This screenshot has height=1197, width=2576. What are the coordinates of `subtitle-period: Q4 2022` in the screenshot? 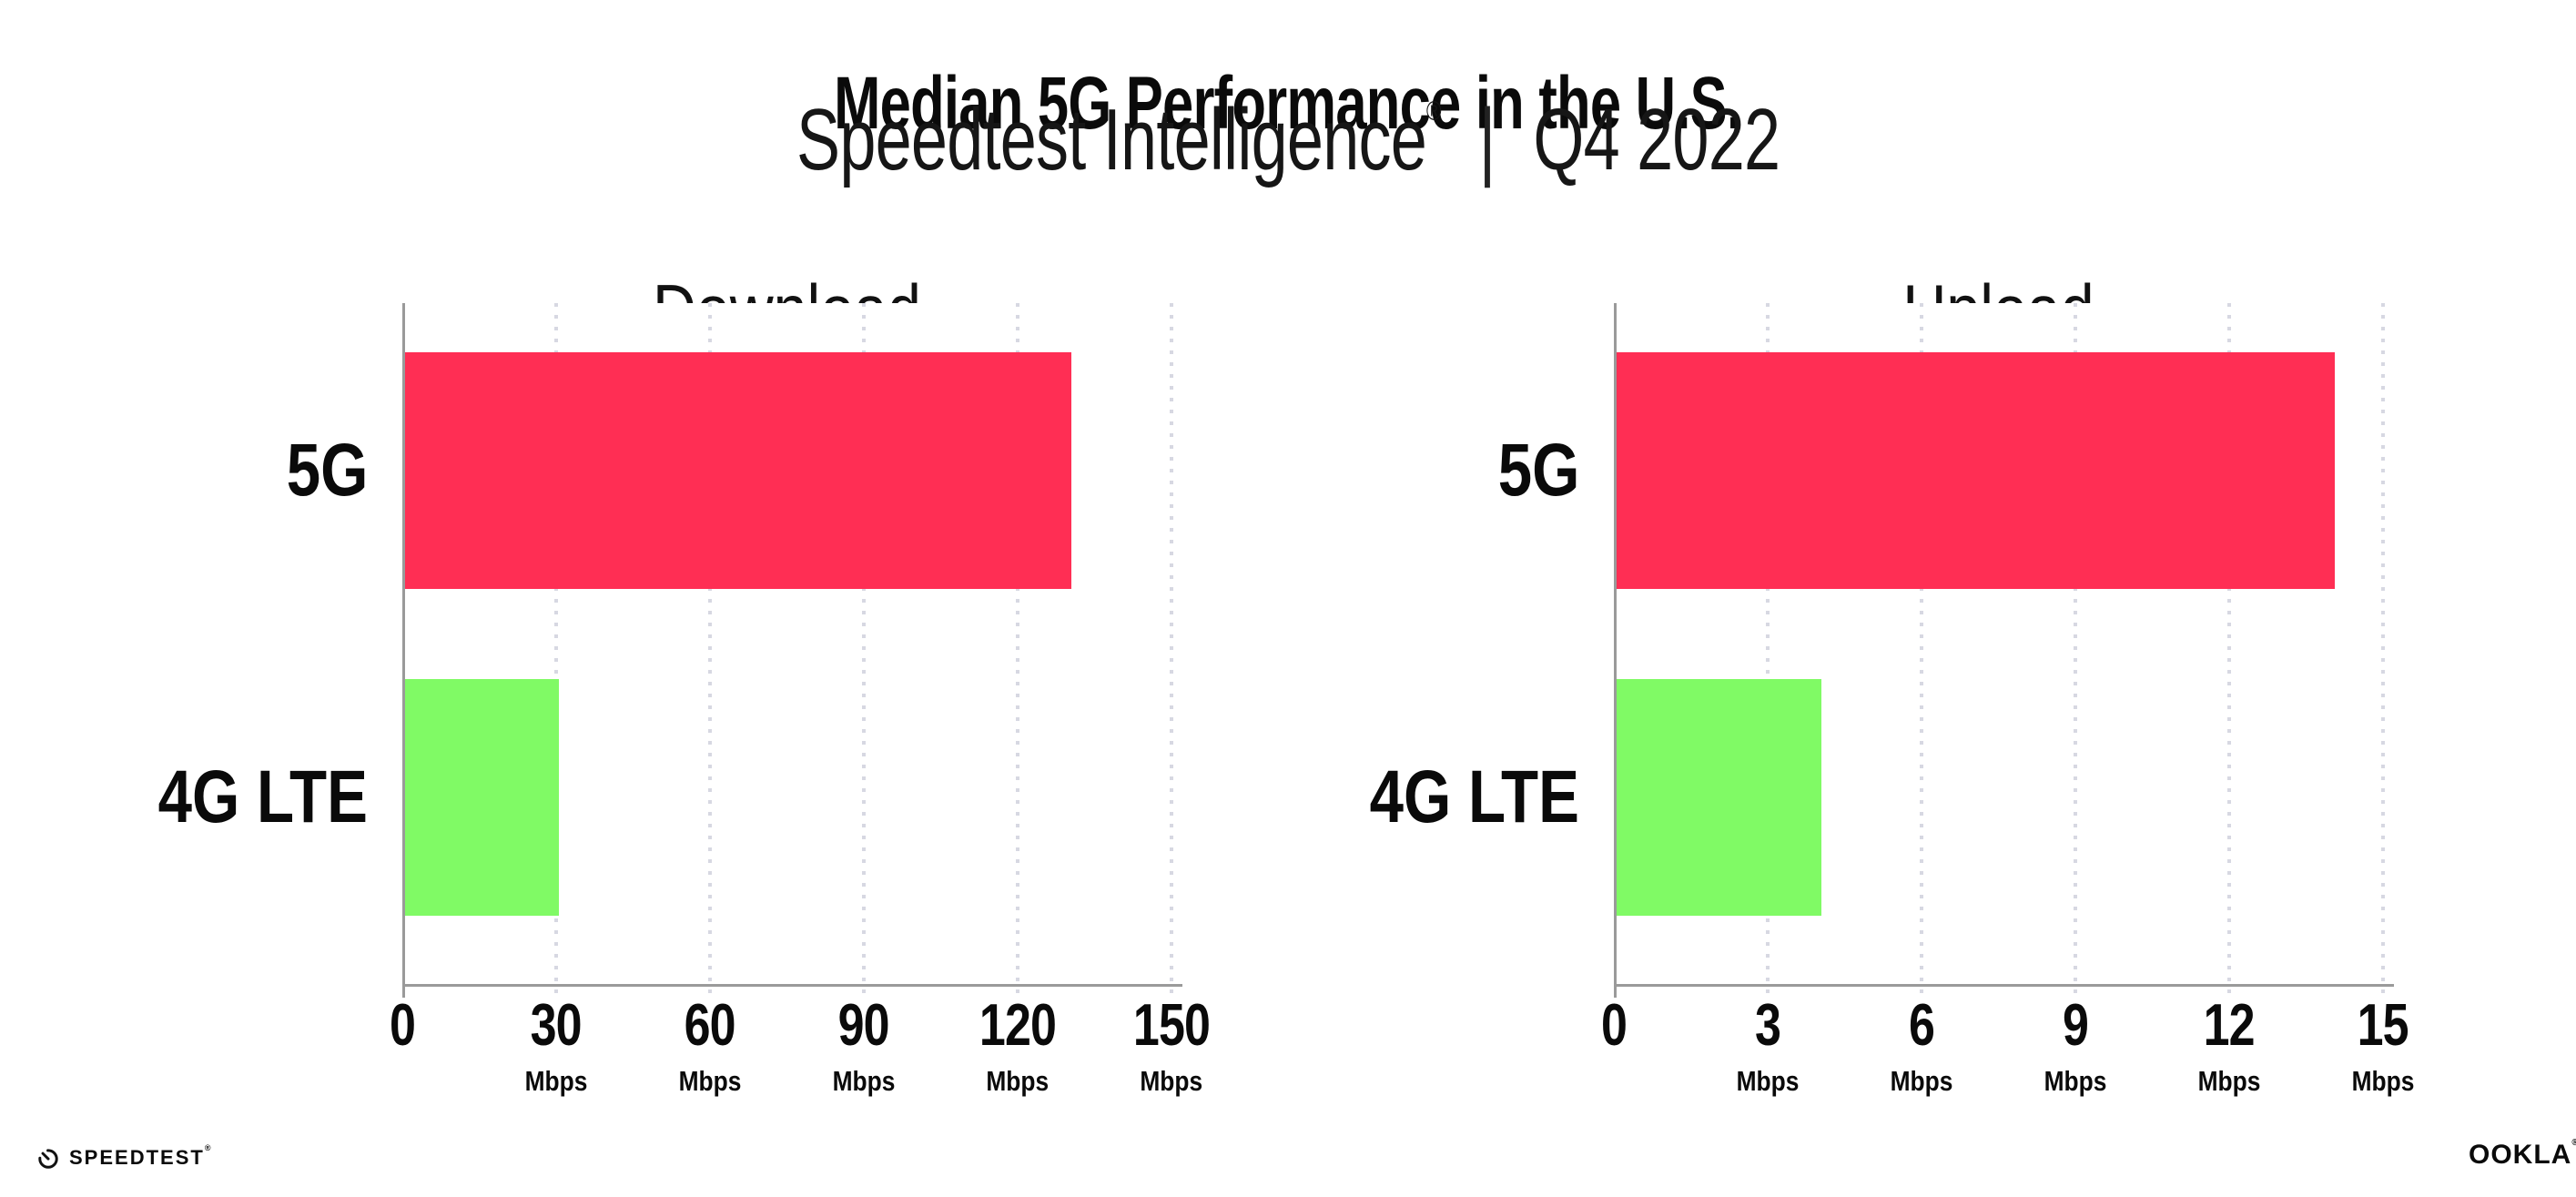 It's located at (1656, 139).